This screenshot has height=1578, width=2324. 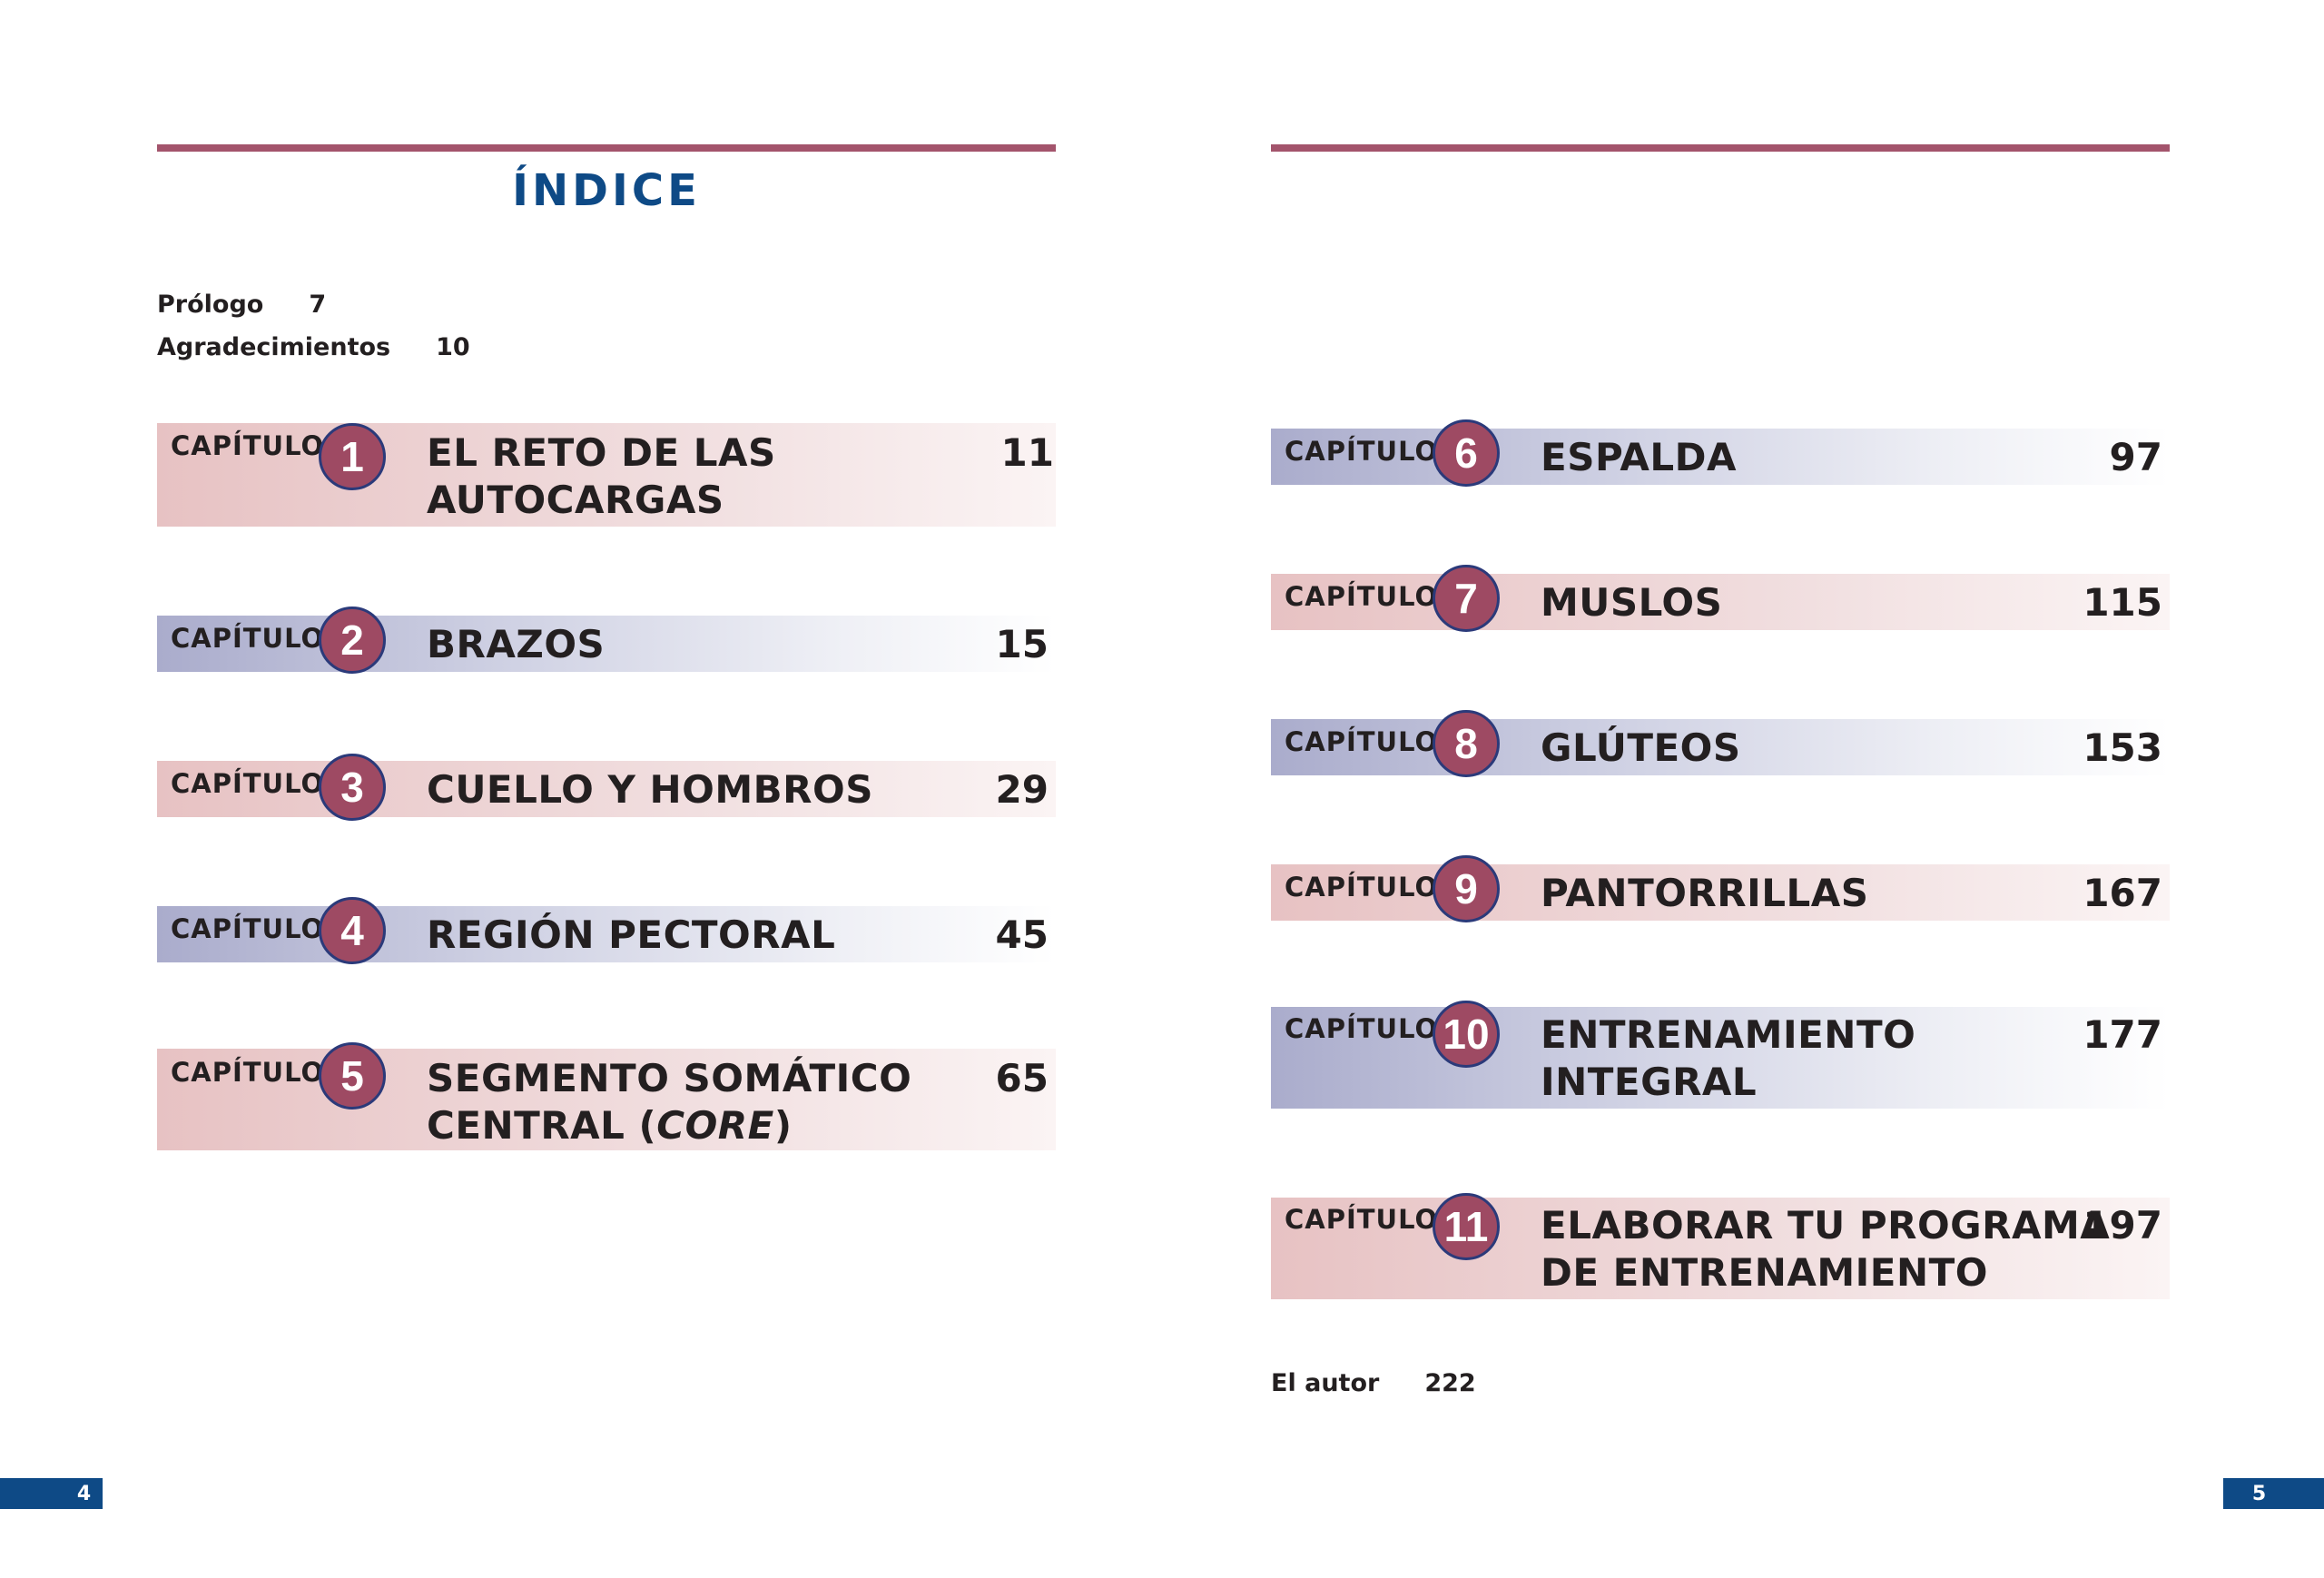 What do you see at coordinates (601, 476) in the screenshot?
I see `chapter-title: EL RETO DE LAS AUTOCARGAS` at bounding box center [601, 476].